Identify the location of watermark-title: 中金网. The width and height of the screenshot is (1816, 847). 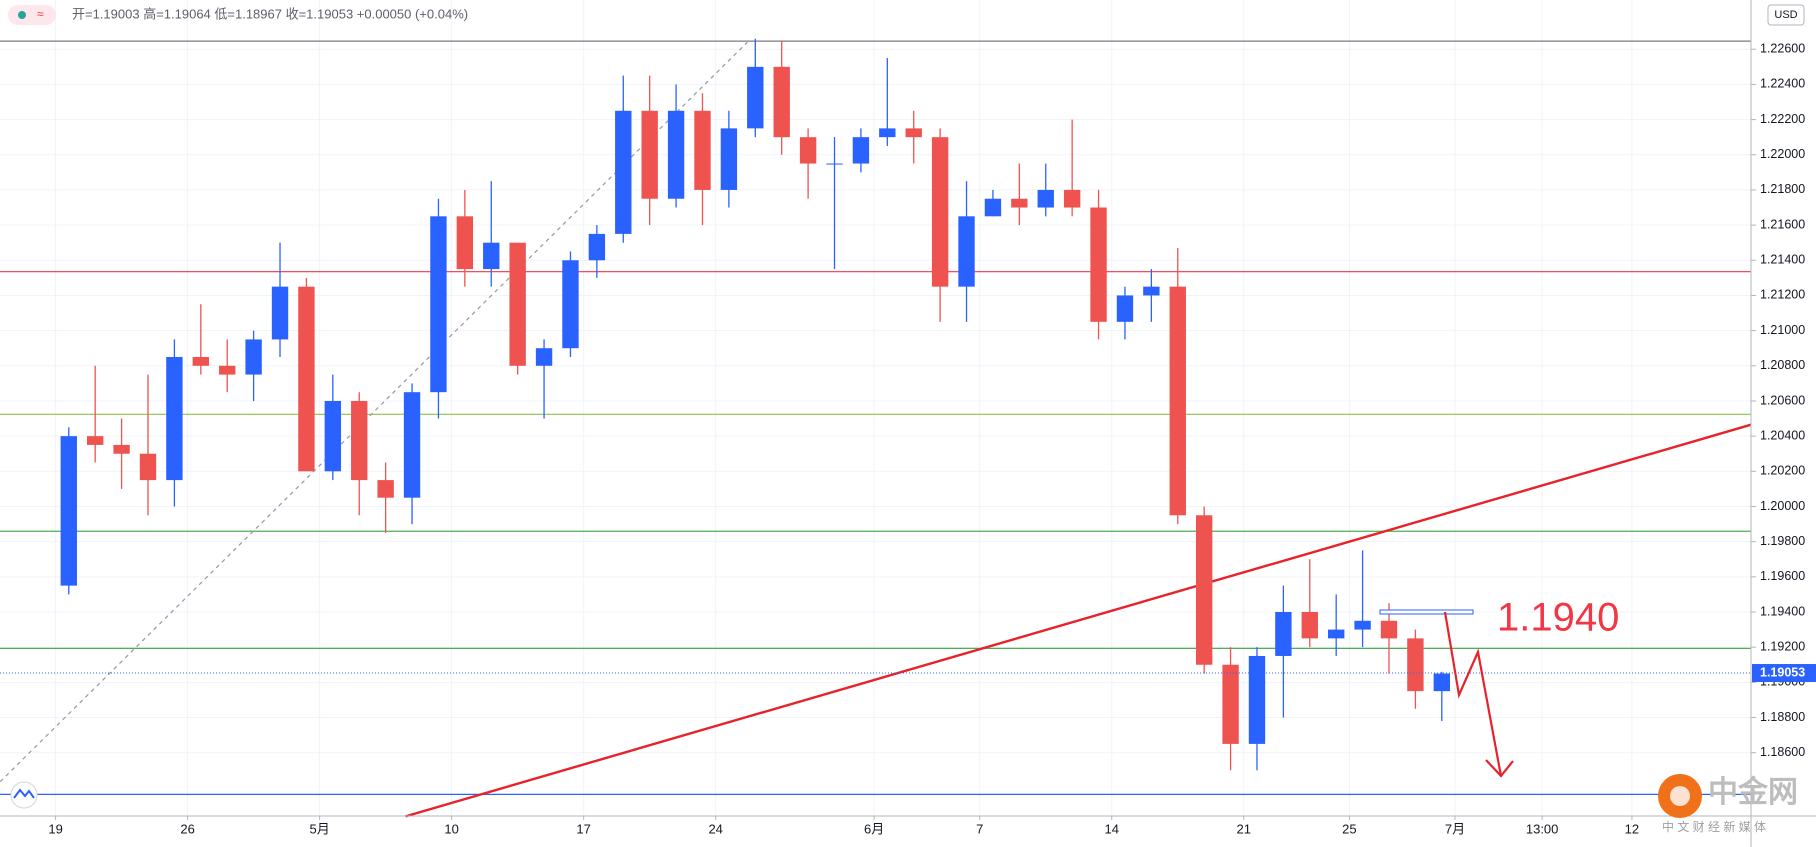
(1753, 792).